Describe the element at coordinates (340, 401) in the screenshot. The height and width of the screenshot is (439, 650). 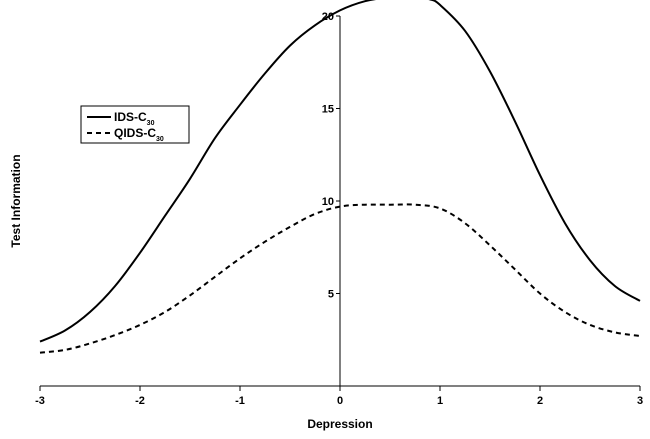
I see `x-tick-label: 0` at that location.